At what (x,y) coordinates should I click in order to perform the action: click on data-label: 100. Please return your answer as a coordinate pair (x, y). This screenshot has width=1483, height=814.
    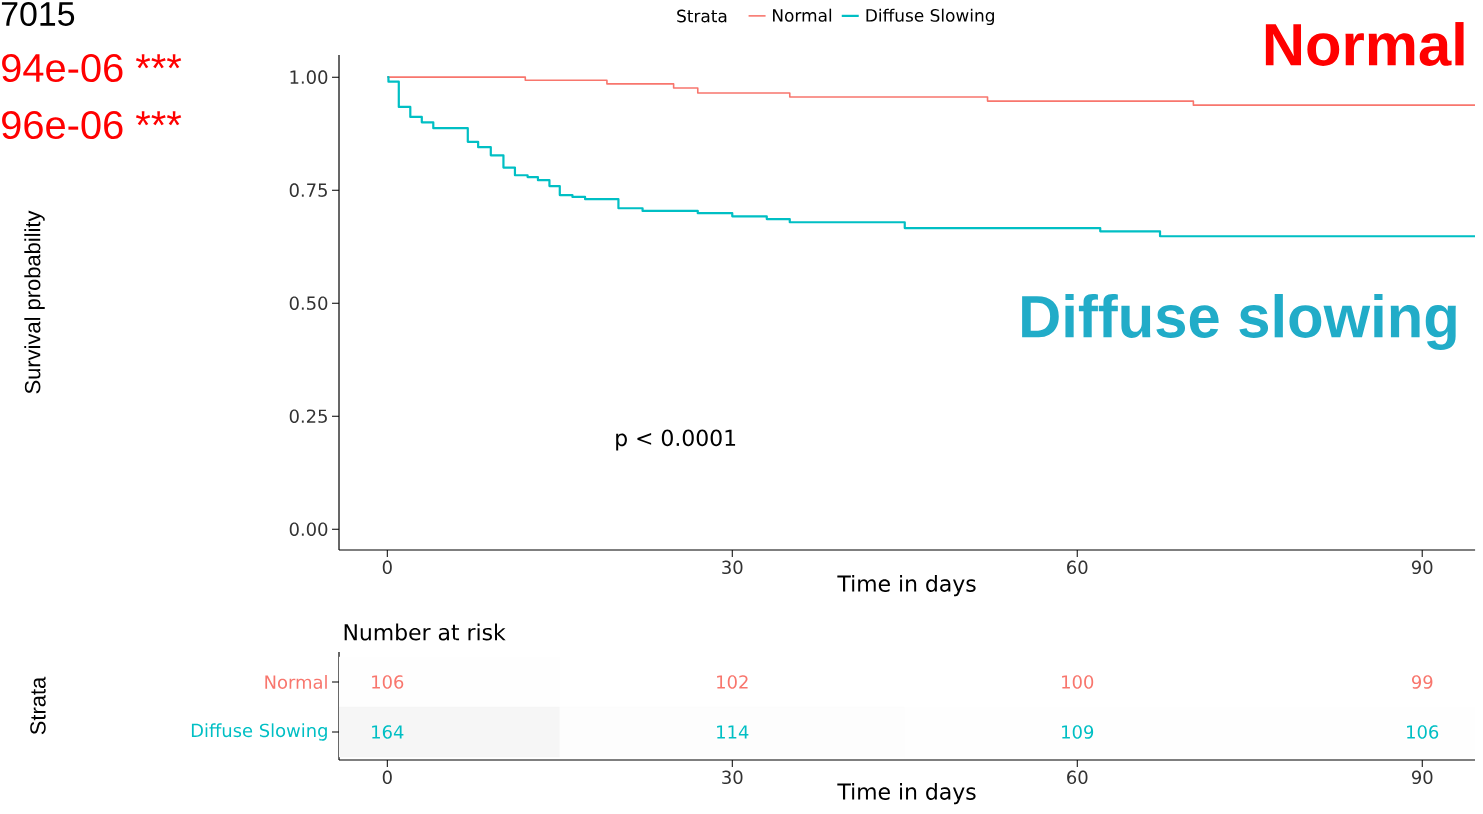
    Looking at the image, I should click on (1078, 682).